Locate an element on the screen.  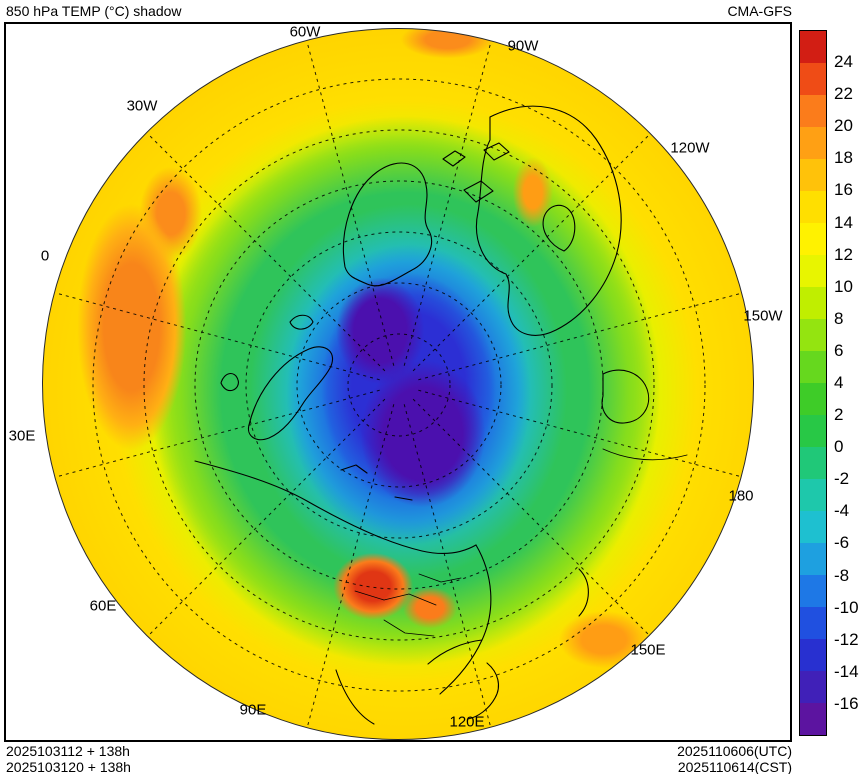
colorbar-tick-label: 20 is located at coordinates (843, 126).